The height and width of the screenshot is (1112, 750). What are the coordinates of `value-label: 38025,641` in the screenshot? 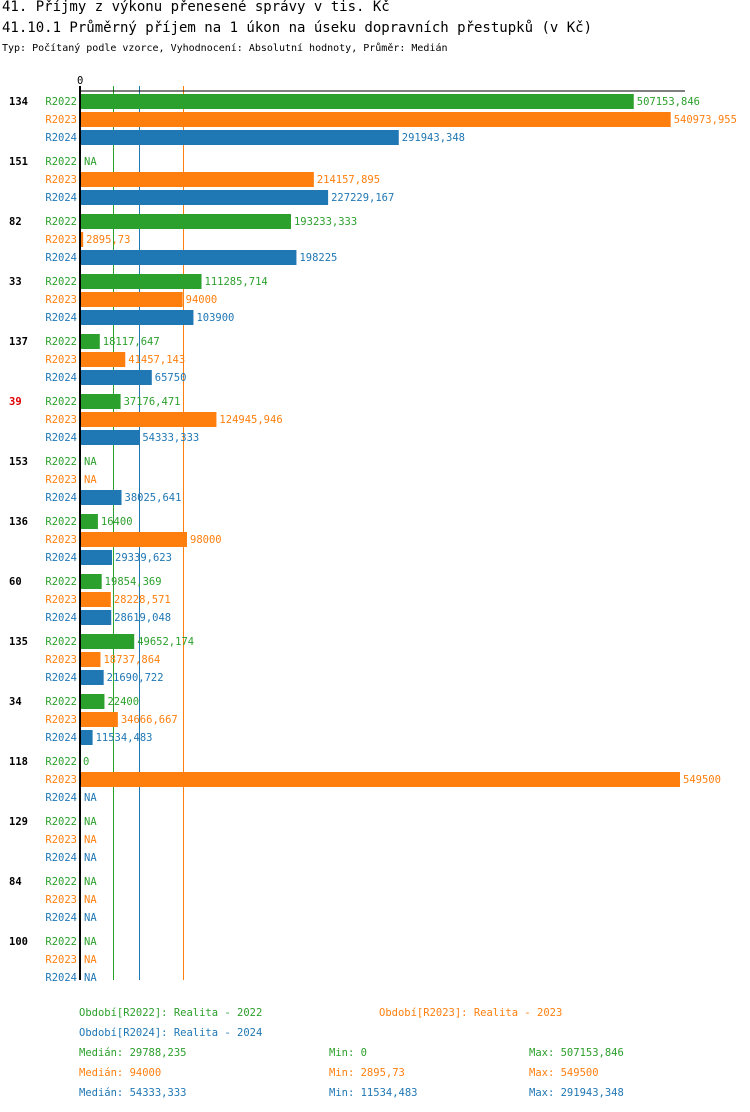 It's located at (153, 498).